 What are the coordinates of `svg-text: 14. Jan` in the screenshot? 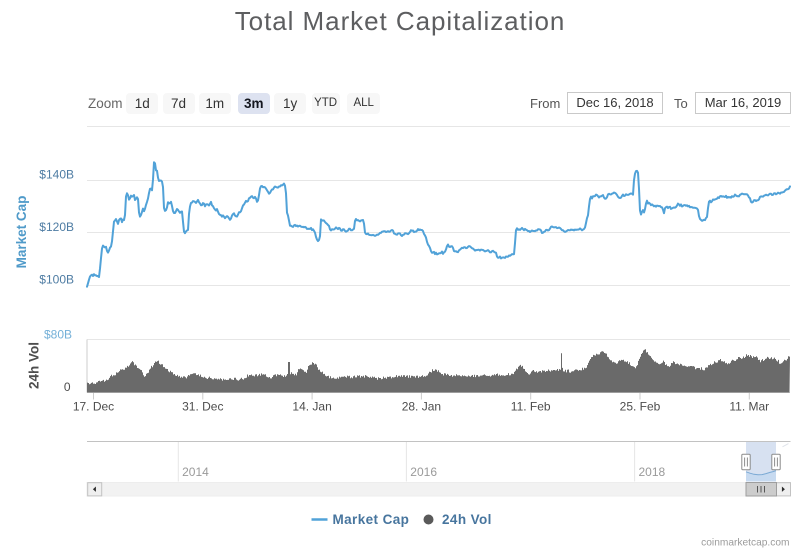 It's located at (311, 407).